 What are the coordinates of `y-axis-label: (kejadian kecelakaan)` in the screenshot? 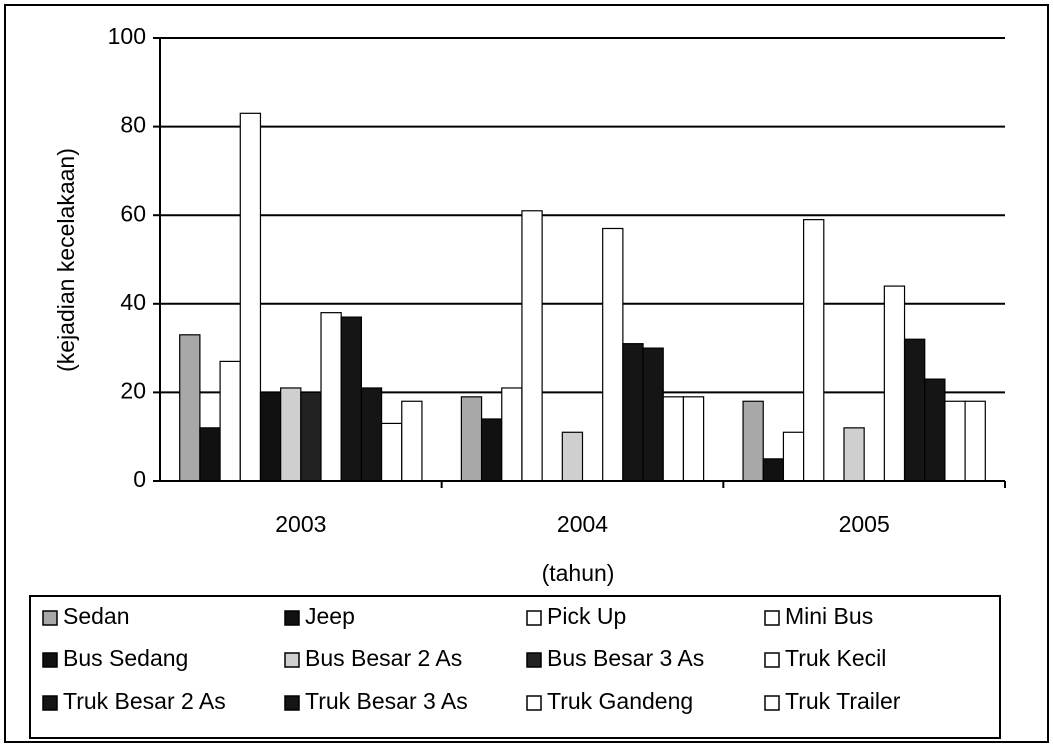 It's located at (66, 260).